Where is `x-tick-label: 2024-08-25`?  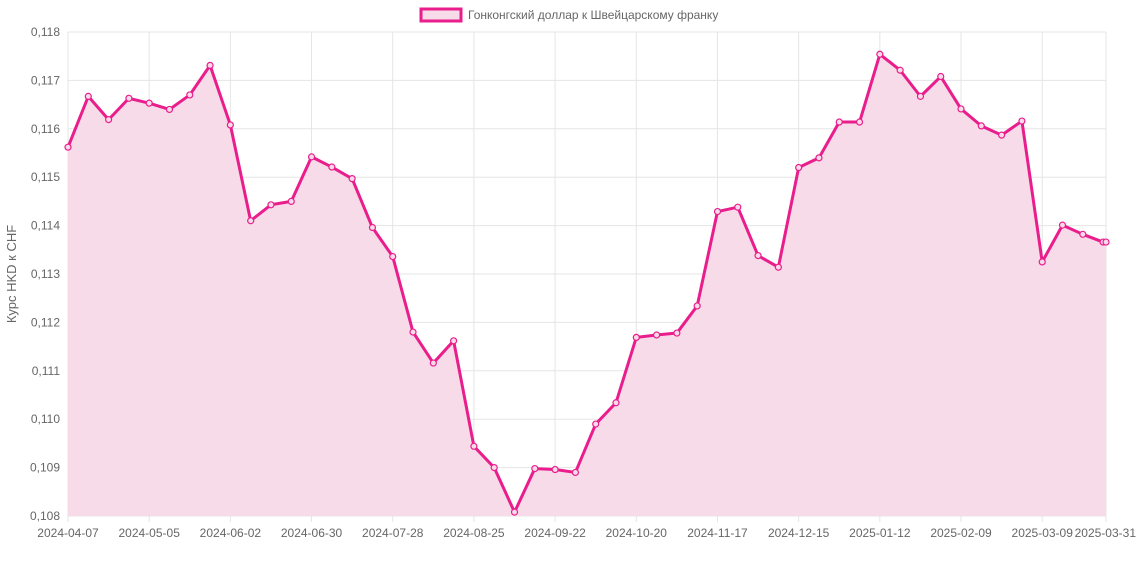 x-tick-label: 2024-08-25 is located at coordinates (474, 533).